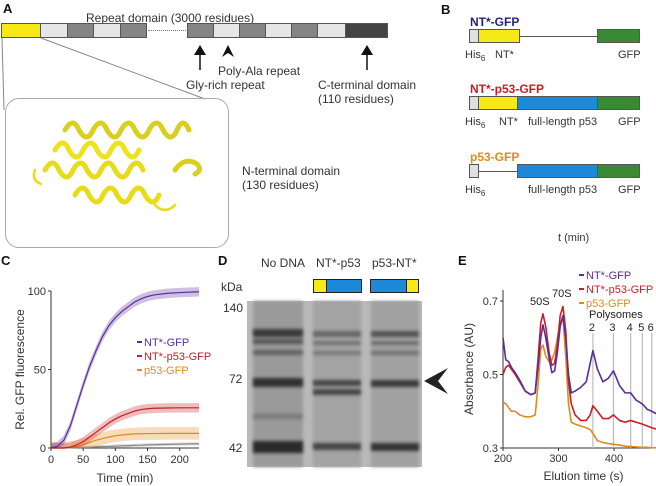 This screenshot has width=656, height=486. I want to click on x-tick-label: 100, so click(115, 460).